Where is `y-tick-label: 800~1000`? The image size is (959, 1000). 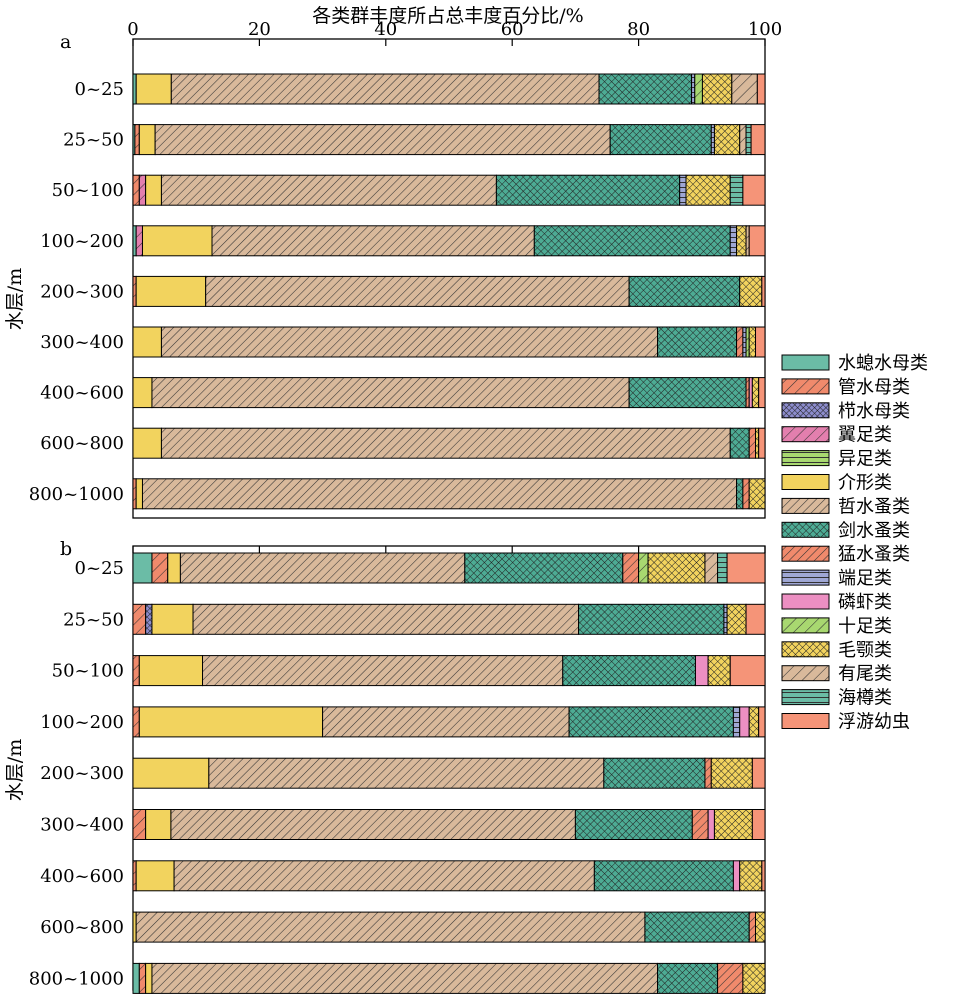 y-tick-label: 800~1000 is located at coordinates (76, 978).